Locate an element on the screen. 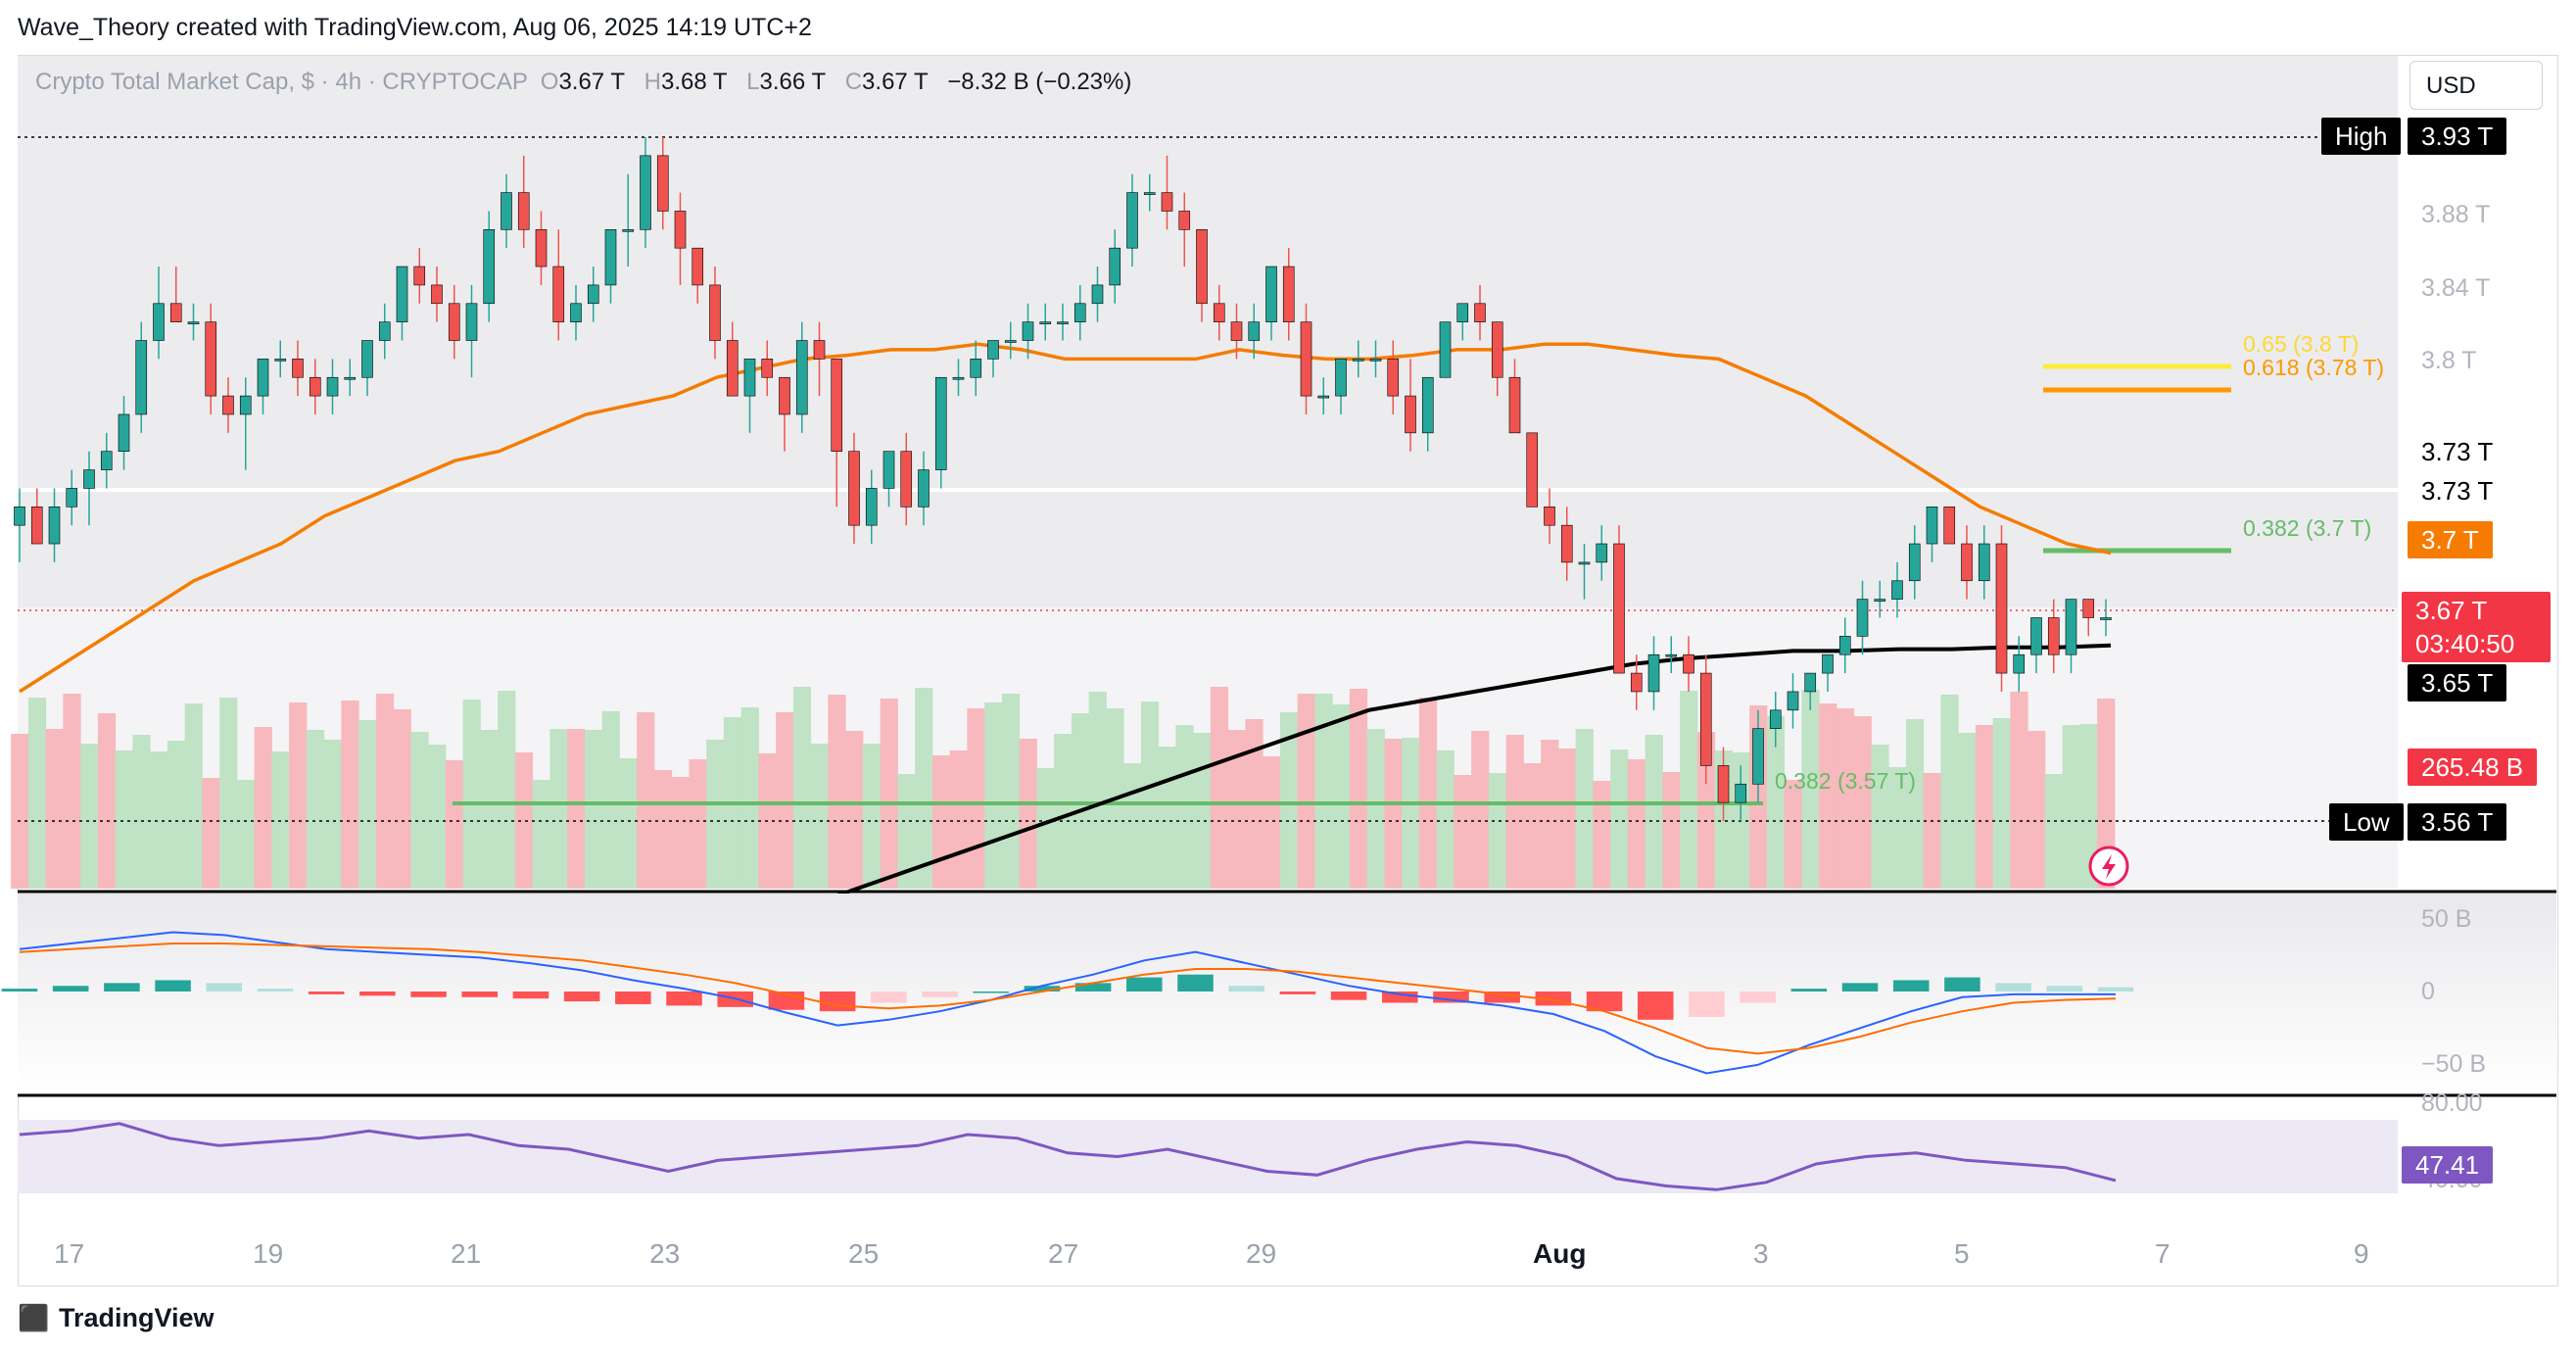 The height and width of the screenshot is (1354, 2576). tradingview-logo: ⬛ TradingView is located at coordinates (116, 1317).